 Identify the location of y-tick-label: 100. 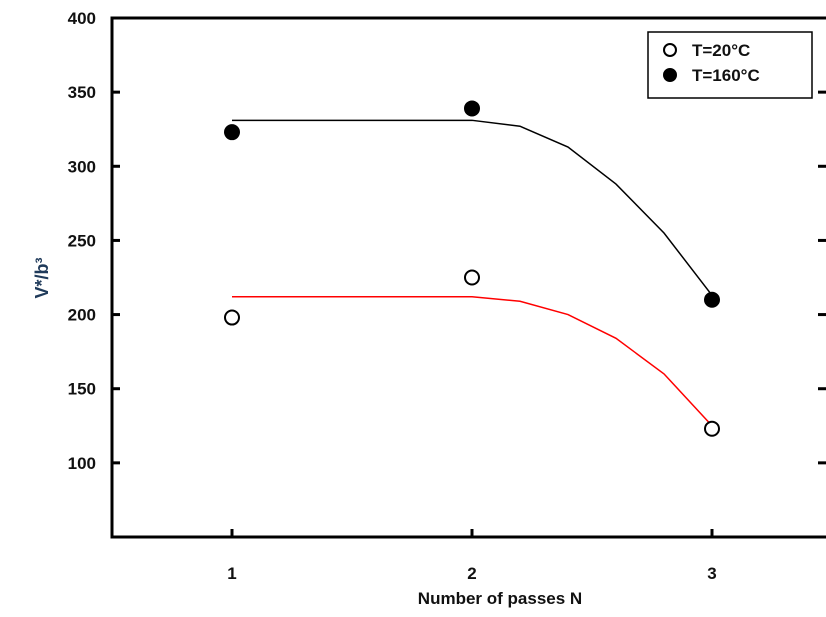
(82, 463).